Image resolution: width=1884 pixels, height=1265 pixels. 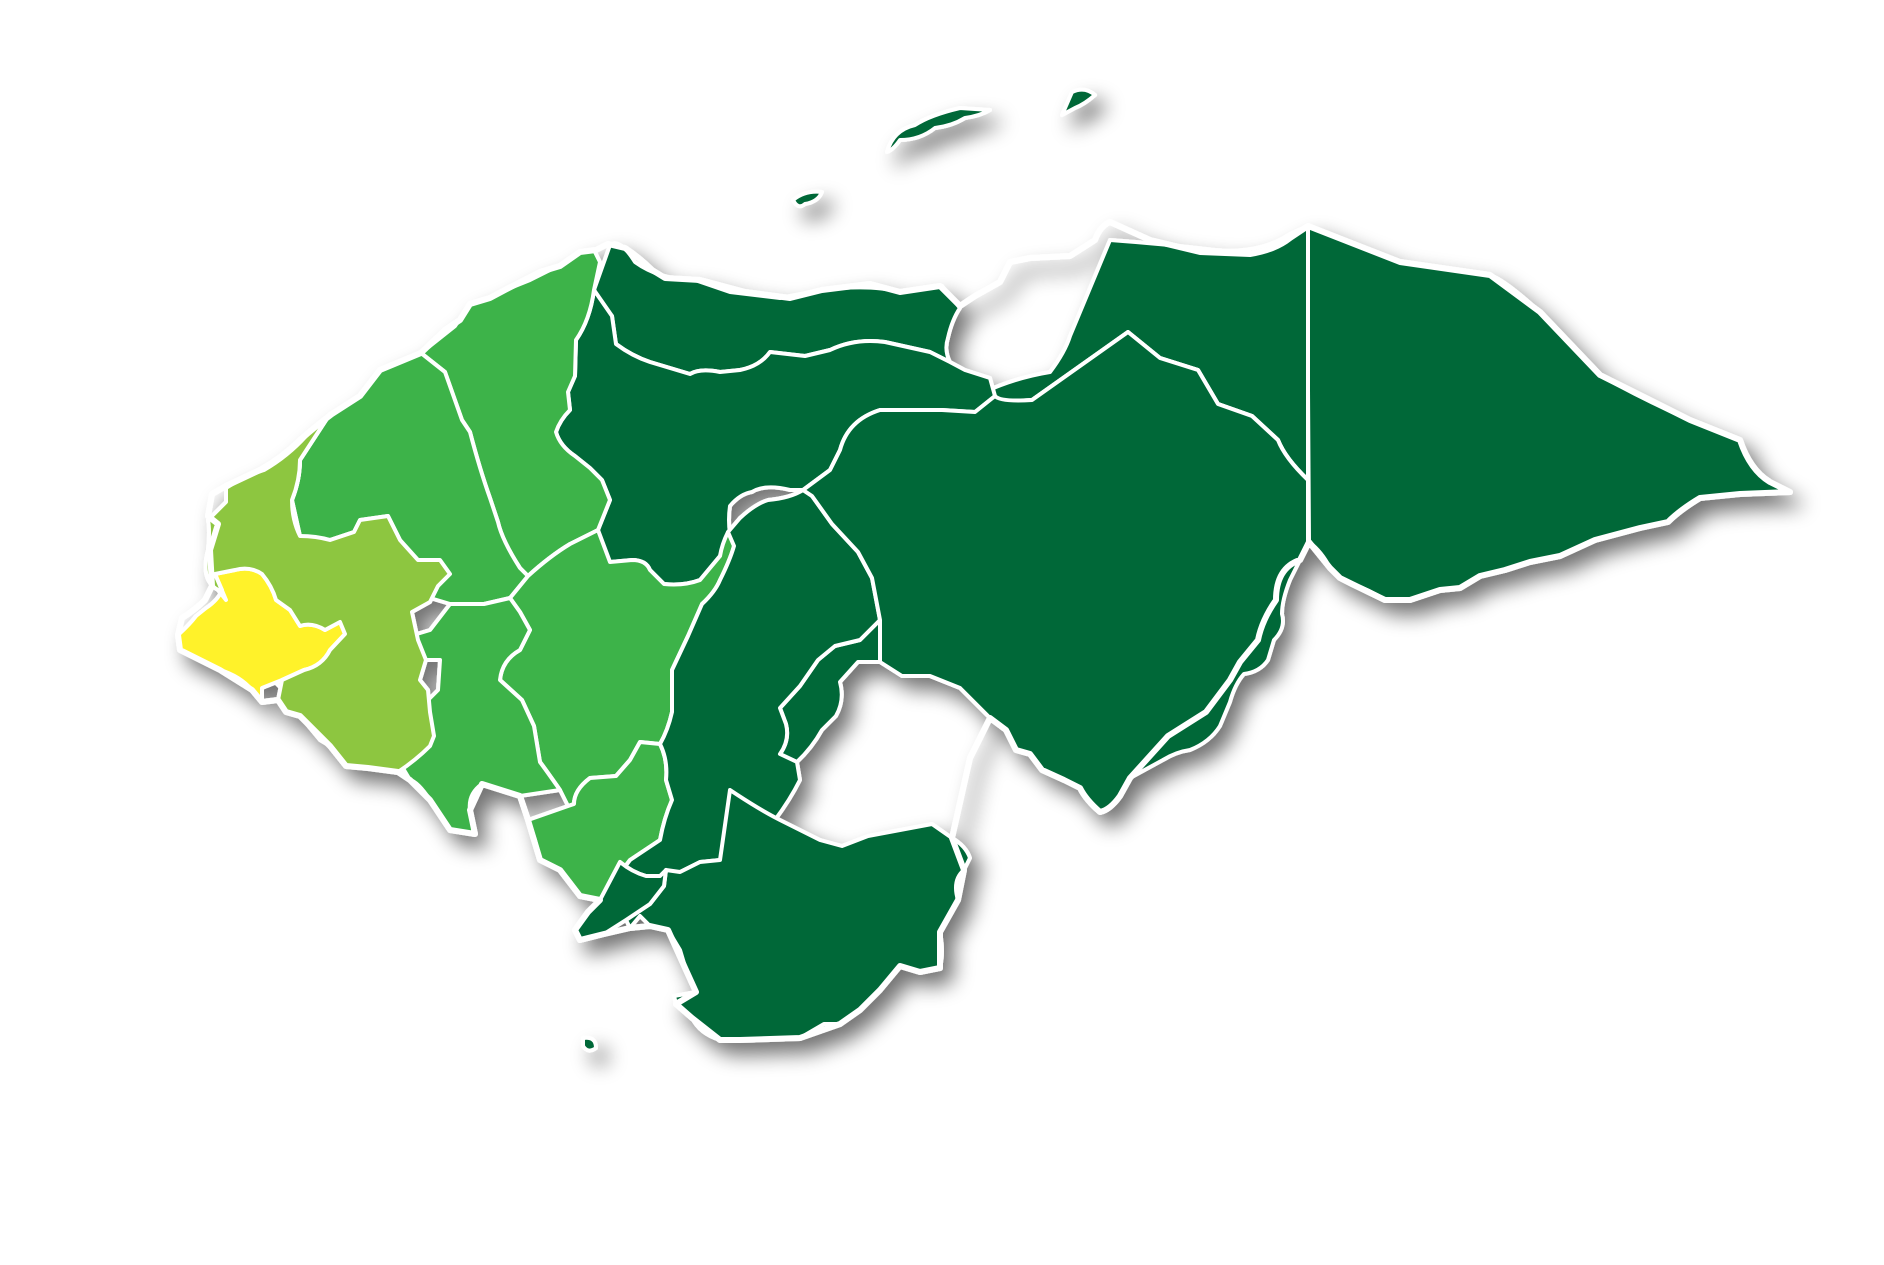 What do you see at coordinates (1549, 413) in the screenshot?
I see `region-gracias-a-dios` at bounding box center [1549, 413].